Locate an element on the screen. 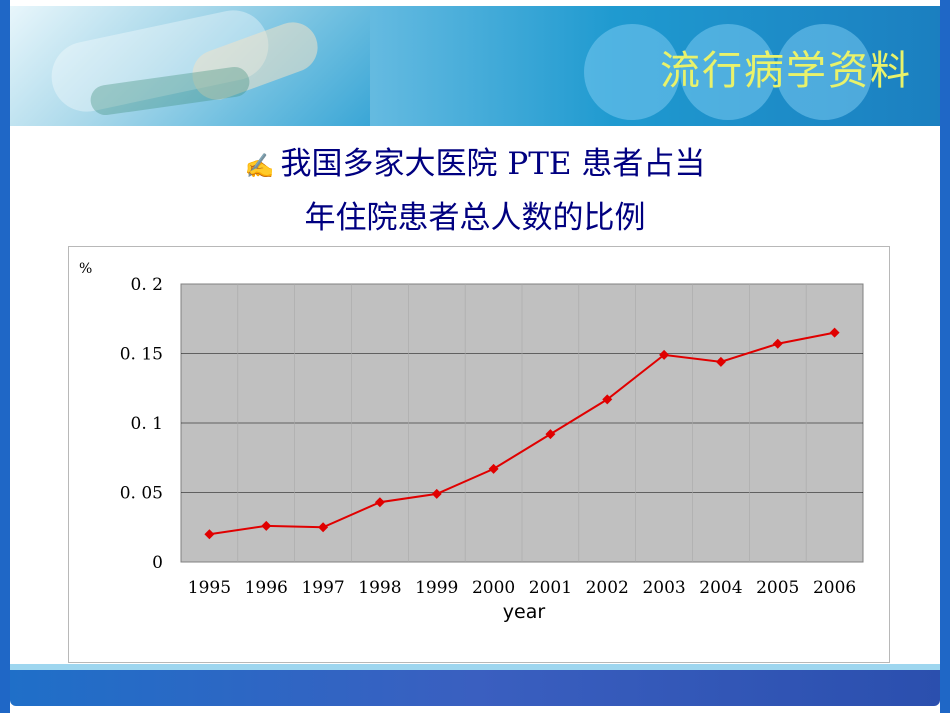 This screenshot has height=713, width=950. y-tick-label: 0. 2 is located at coordinates (147, 285).